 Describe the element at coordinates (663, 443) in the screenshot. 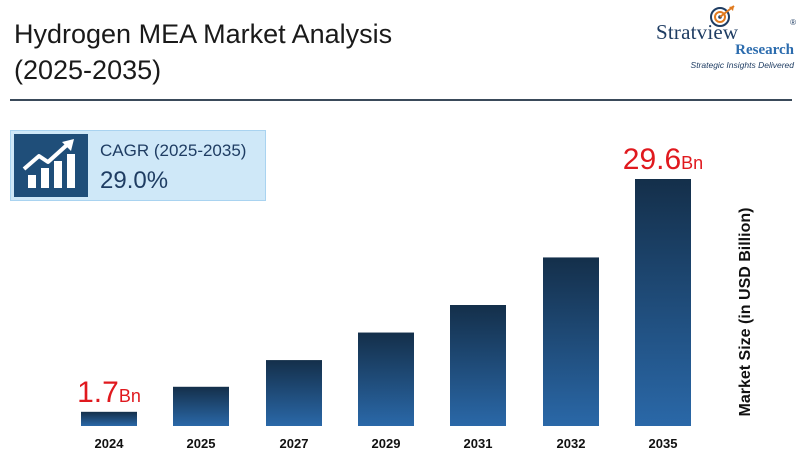

I see `x-tick-label-2035: 2035` at that location.